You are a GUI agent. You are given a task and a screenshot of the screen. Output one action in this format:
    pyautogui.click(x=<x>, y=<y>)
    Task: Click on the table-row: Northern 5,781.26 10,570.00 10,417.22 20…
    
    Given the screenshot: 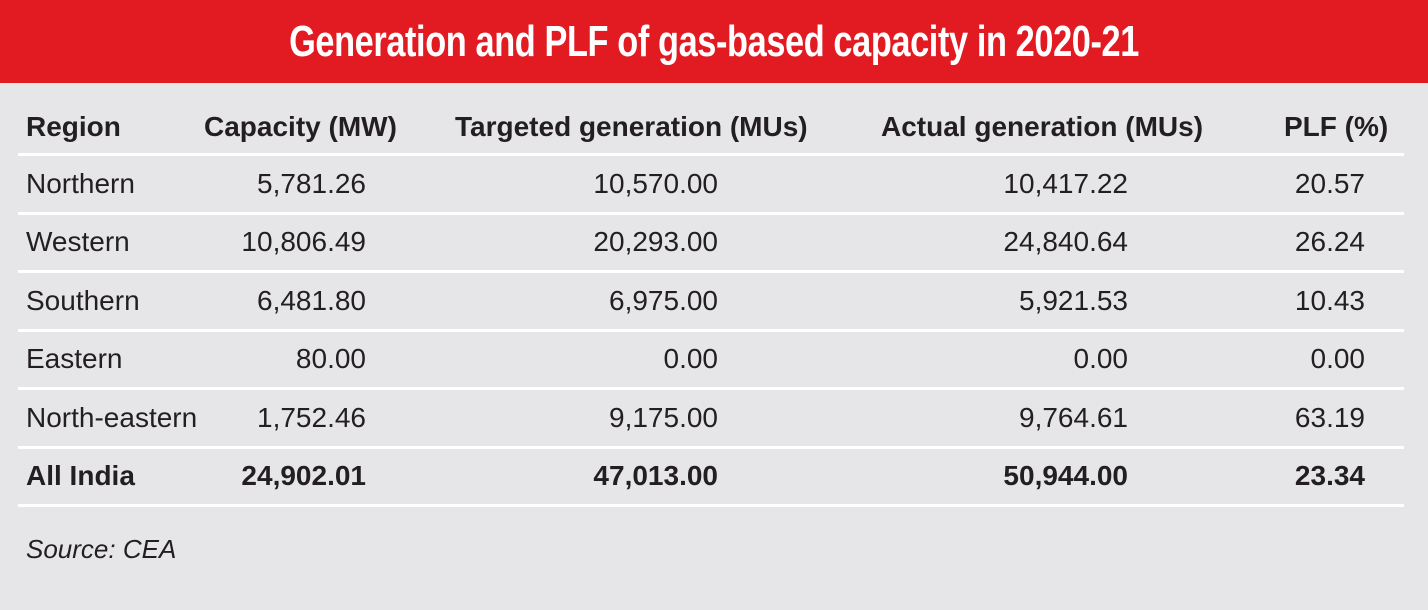 What is the action you would take?
    pyautogui.click(x=711, y=185)
    